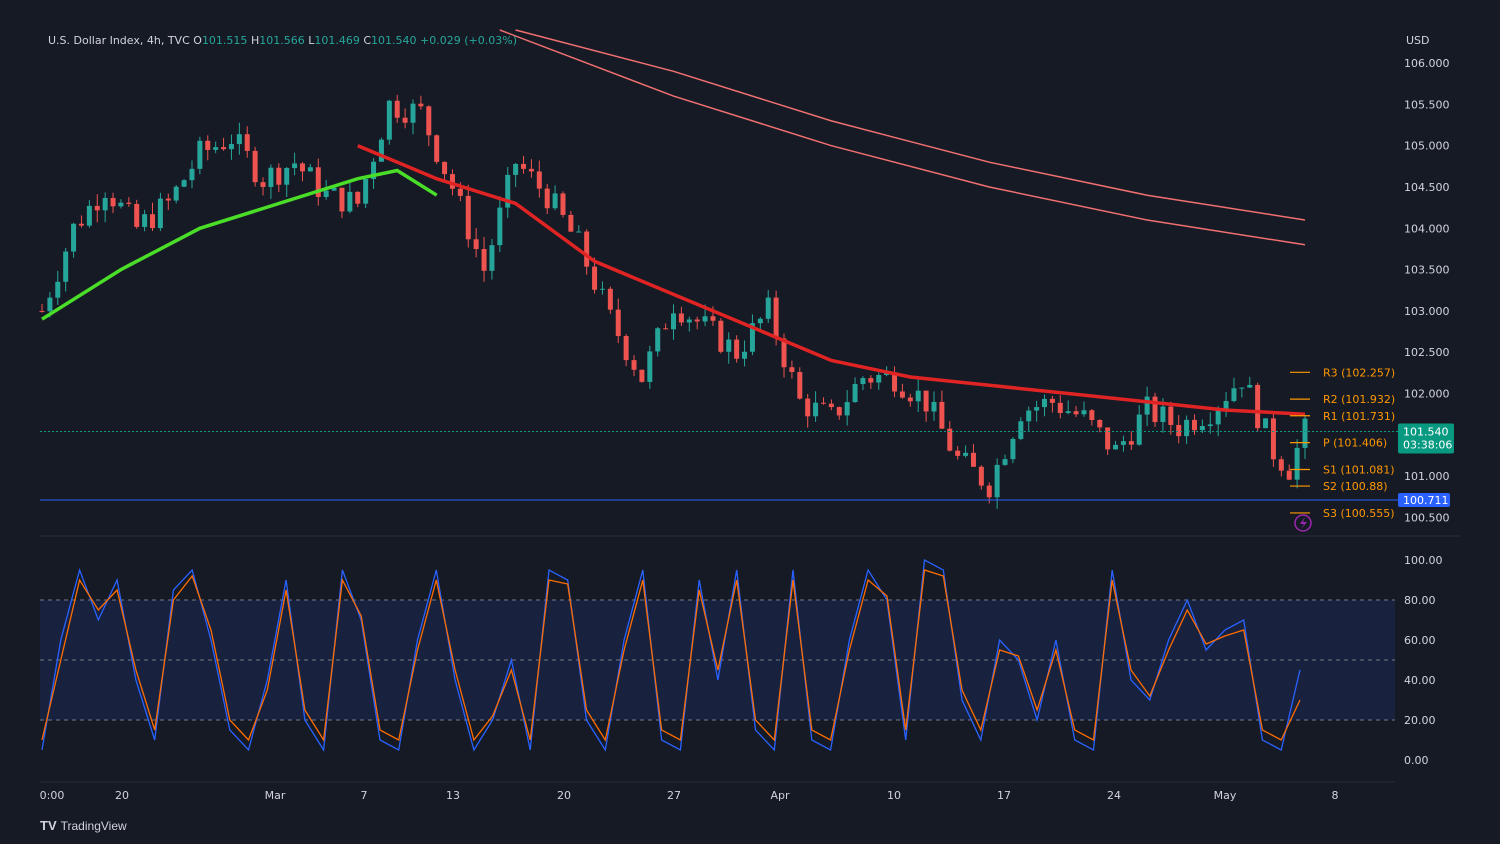  What do you see at coordinates (83, 825) in the screenshot?
I see `tradingview-brand: TV TradingView` at bounding box center [83, 825].